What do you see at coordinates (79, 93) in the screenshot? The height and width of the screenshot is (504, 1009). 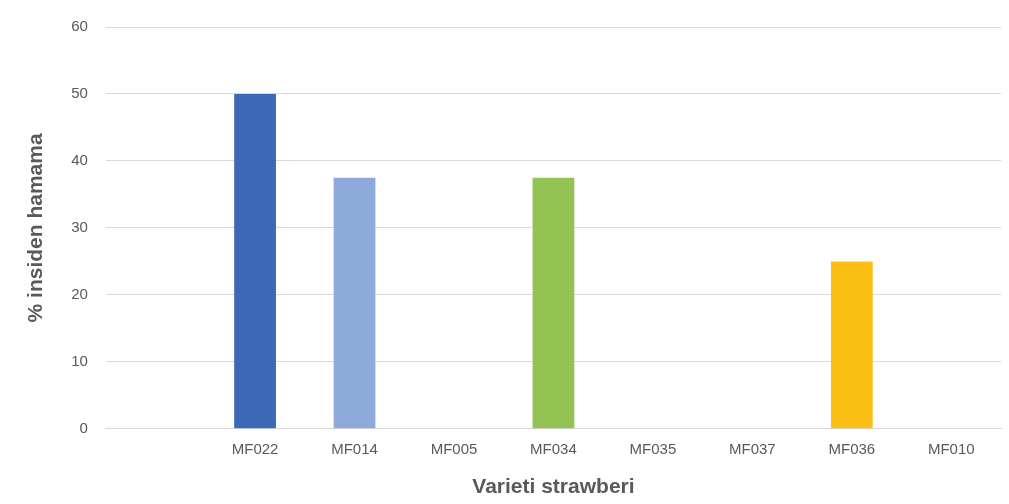 I see `y-tick-label: 50` at bounding box center [79, 93].